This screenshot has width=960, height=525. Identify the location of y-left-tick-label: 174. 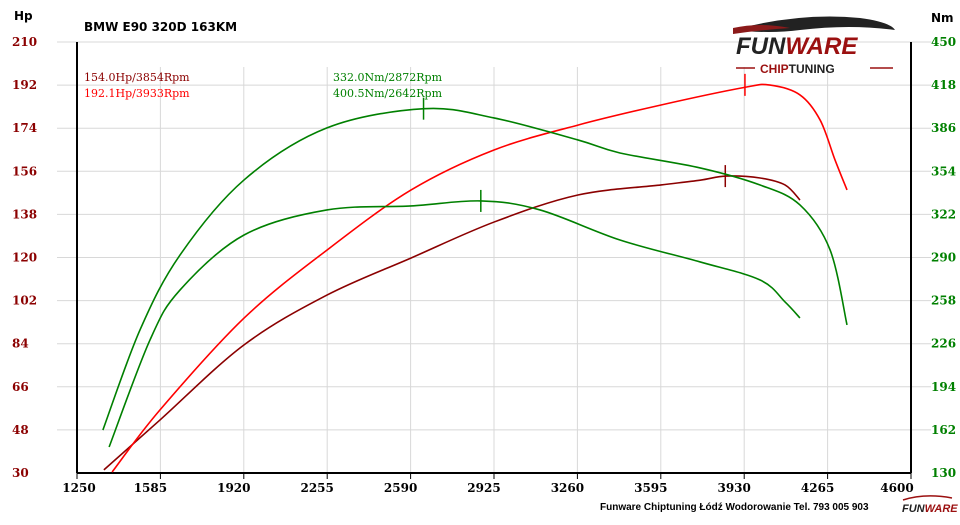
(24, 128).